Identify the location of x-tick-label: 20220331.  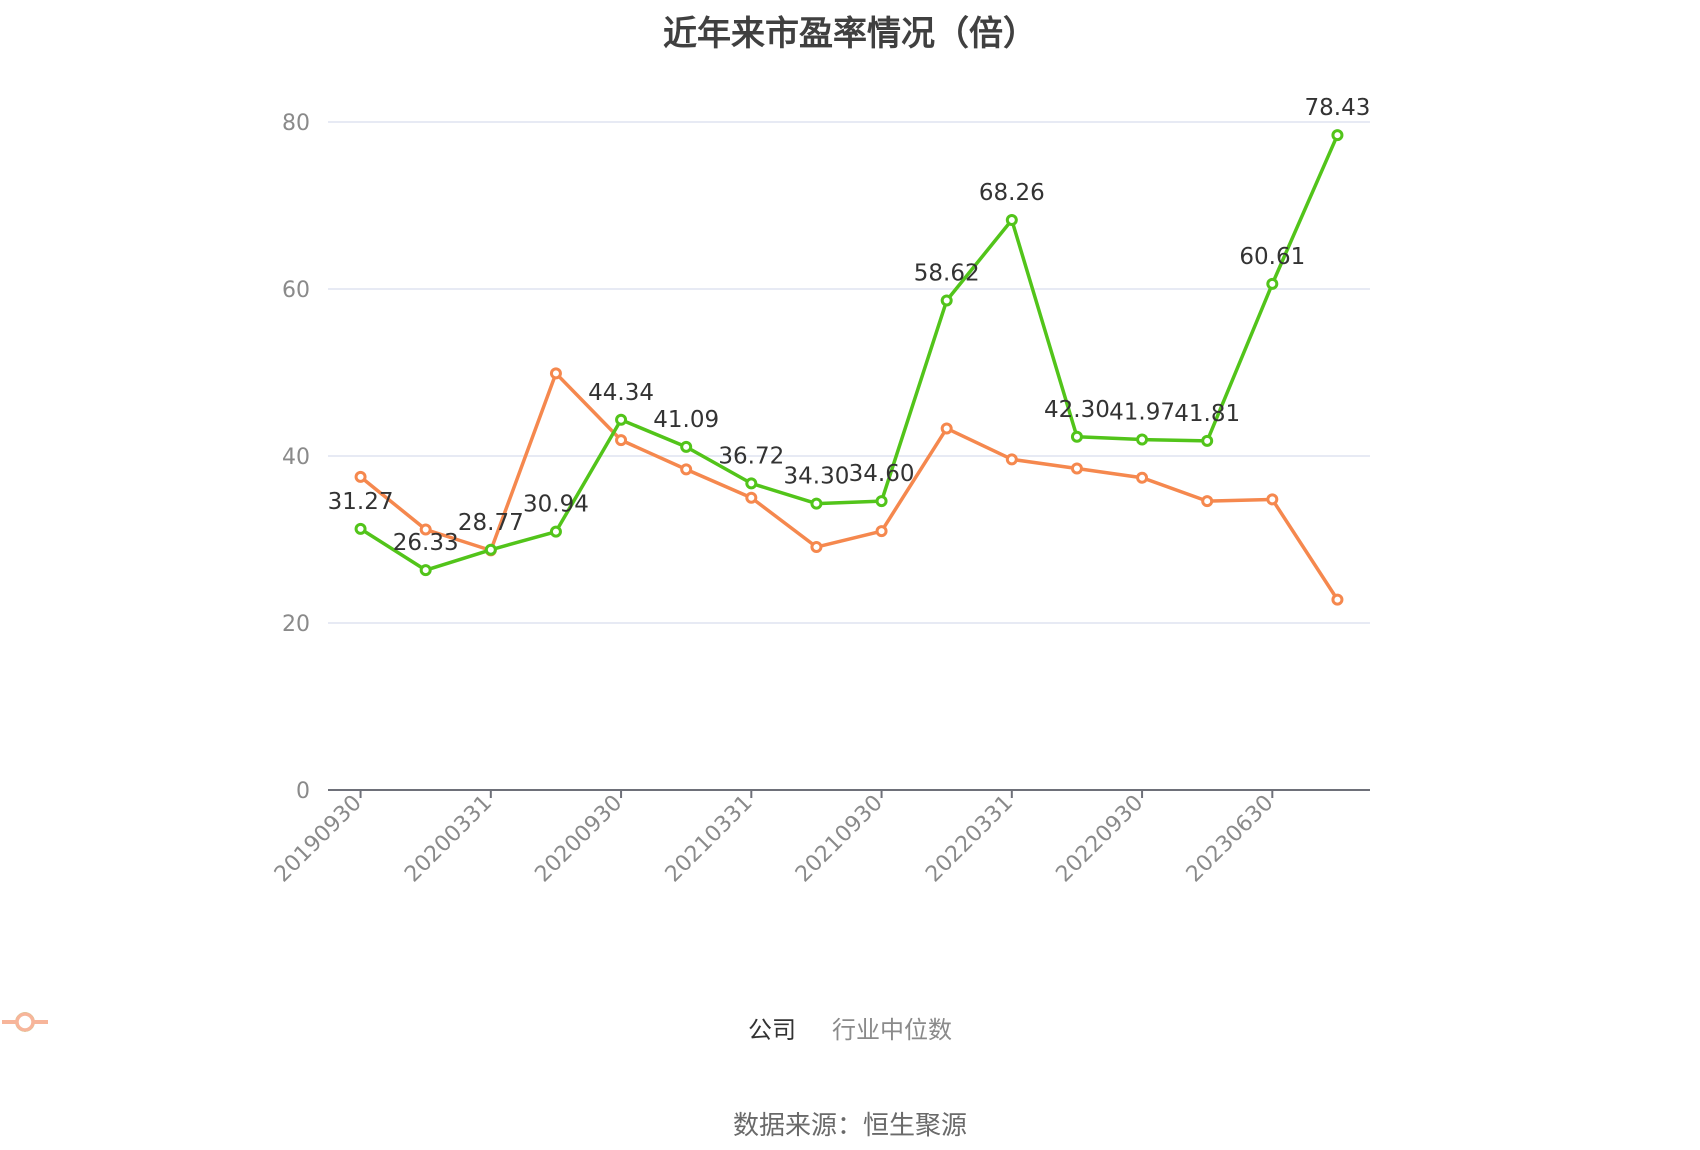
(969, 839).